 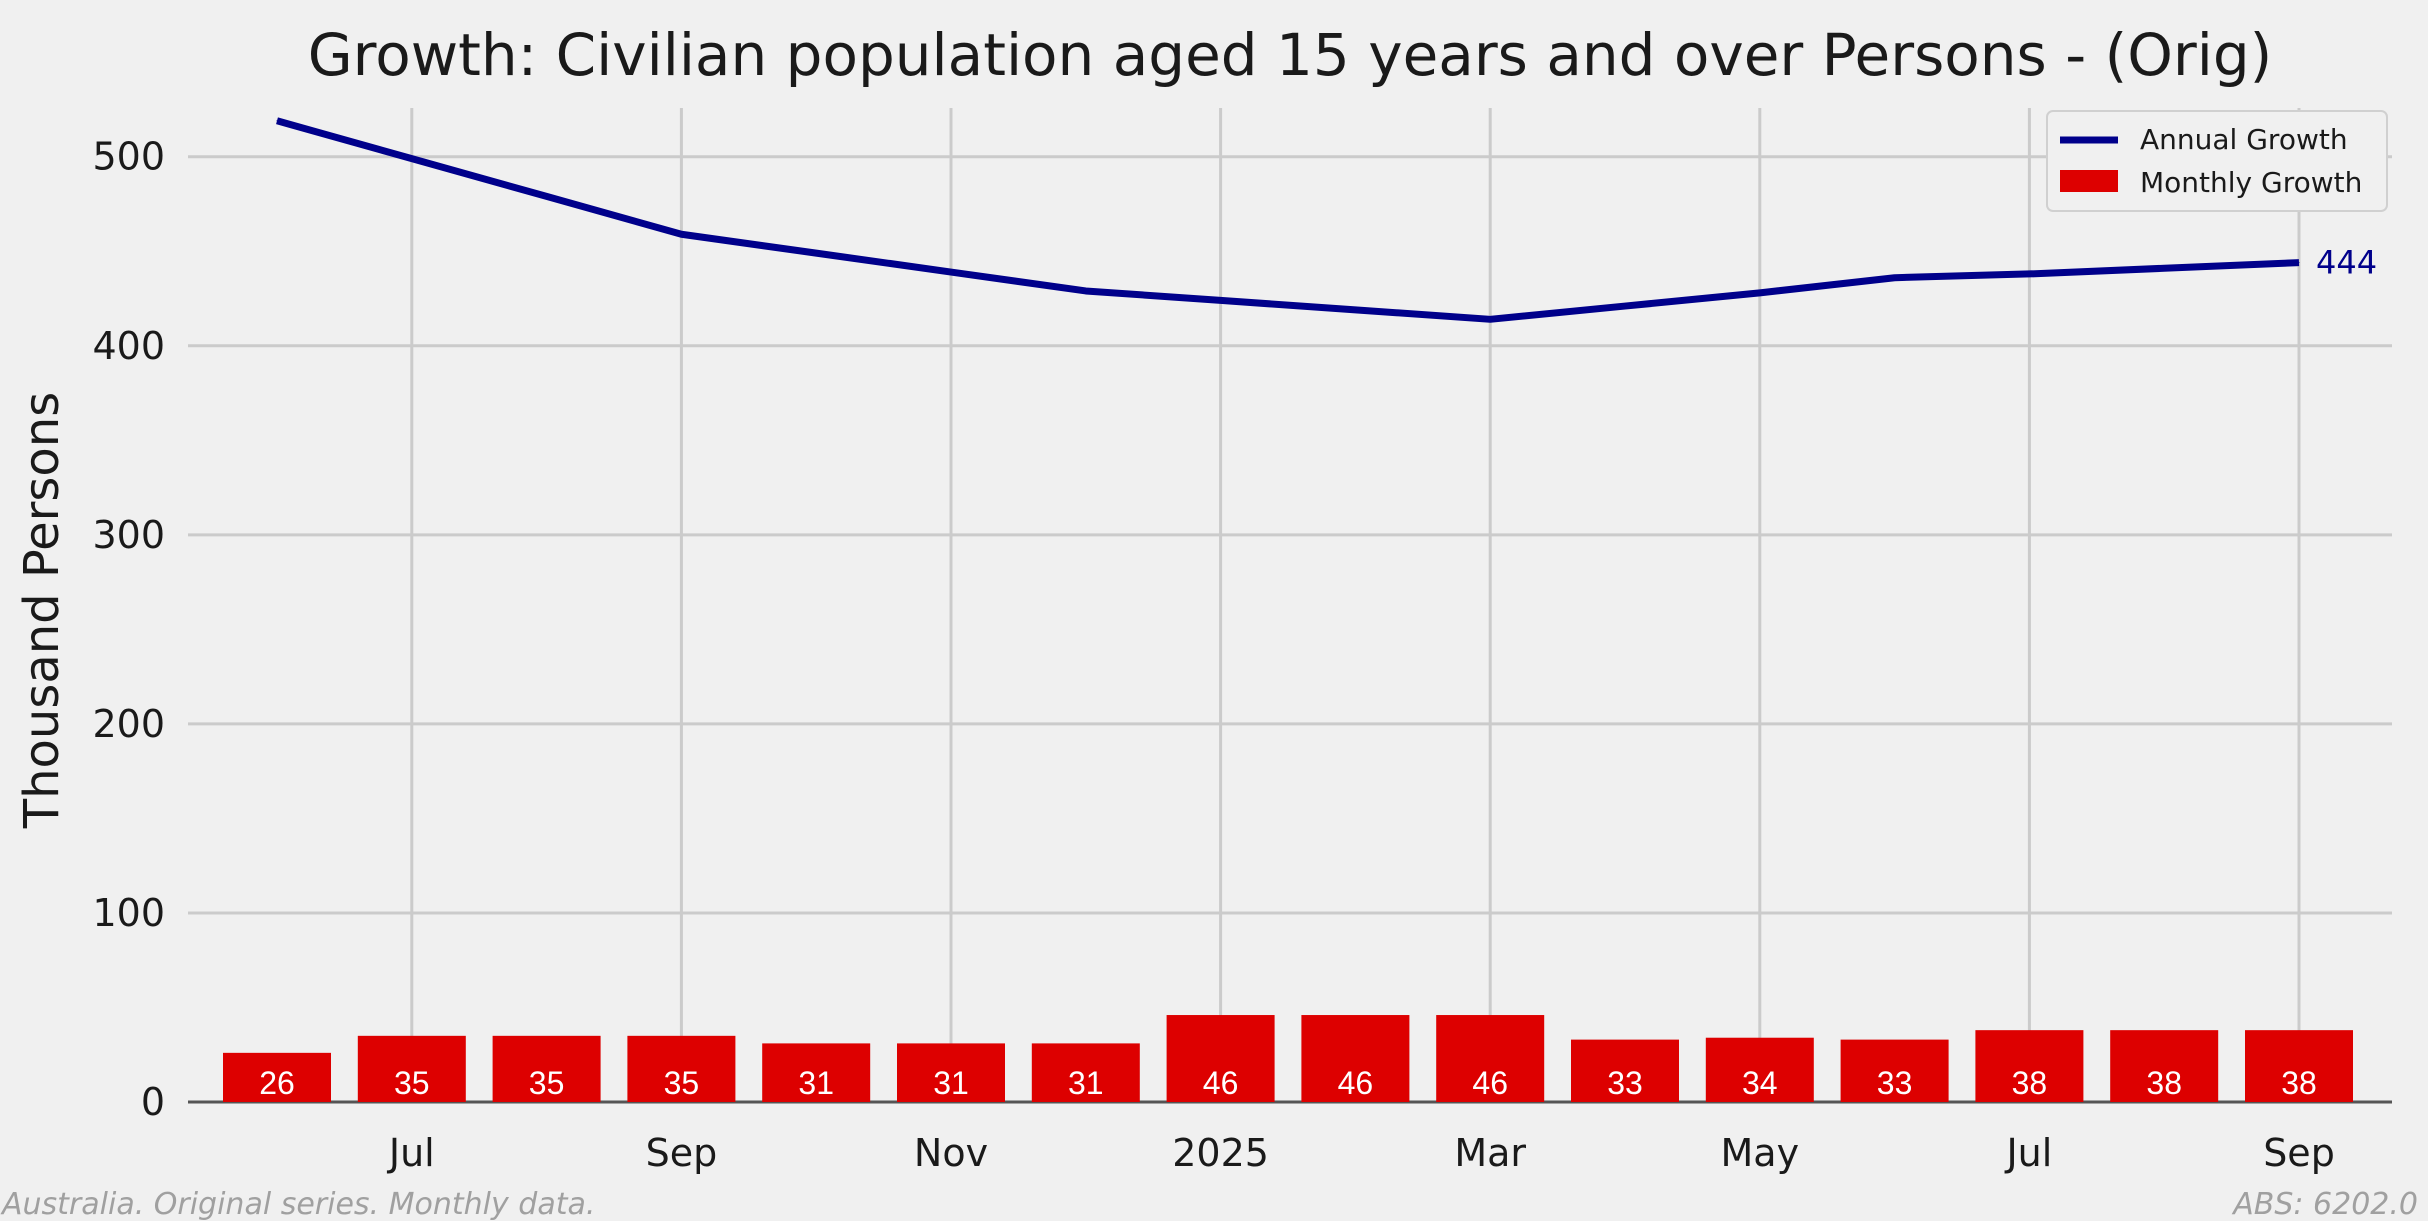 I want to click on legend: Annual Growth Monthly Growth, so click(x=2217, y=161).